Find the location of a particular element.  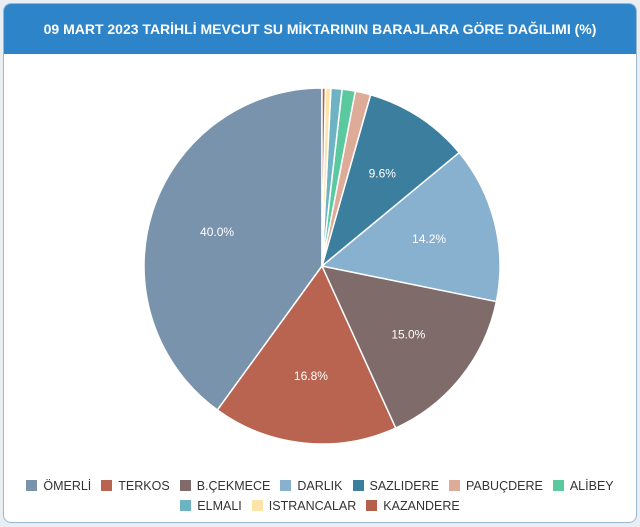

legend-item: TERKOS is located at coordinates (135, 486).